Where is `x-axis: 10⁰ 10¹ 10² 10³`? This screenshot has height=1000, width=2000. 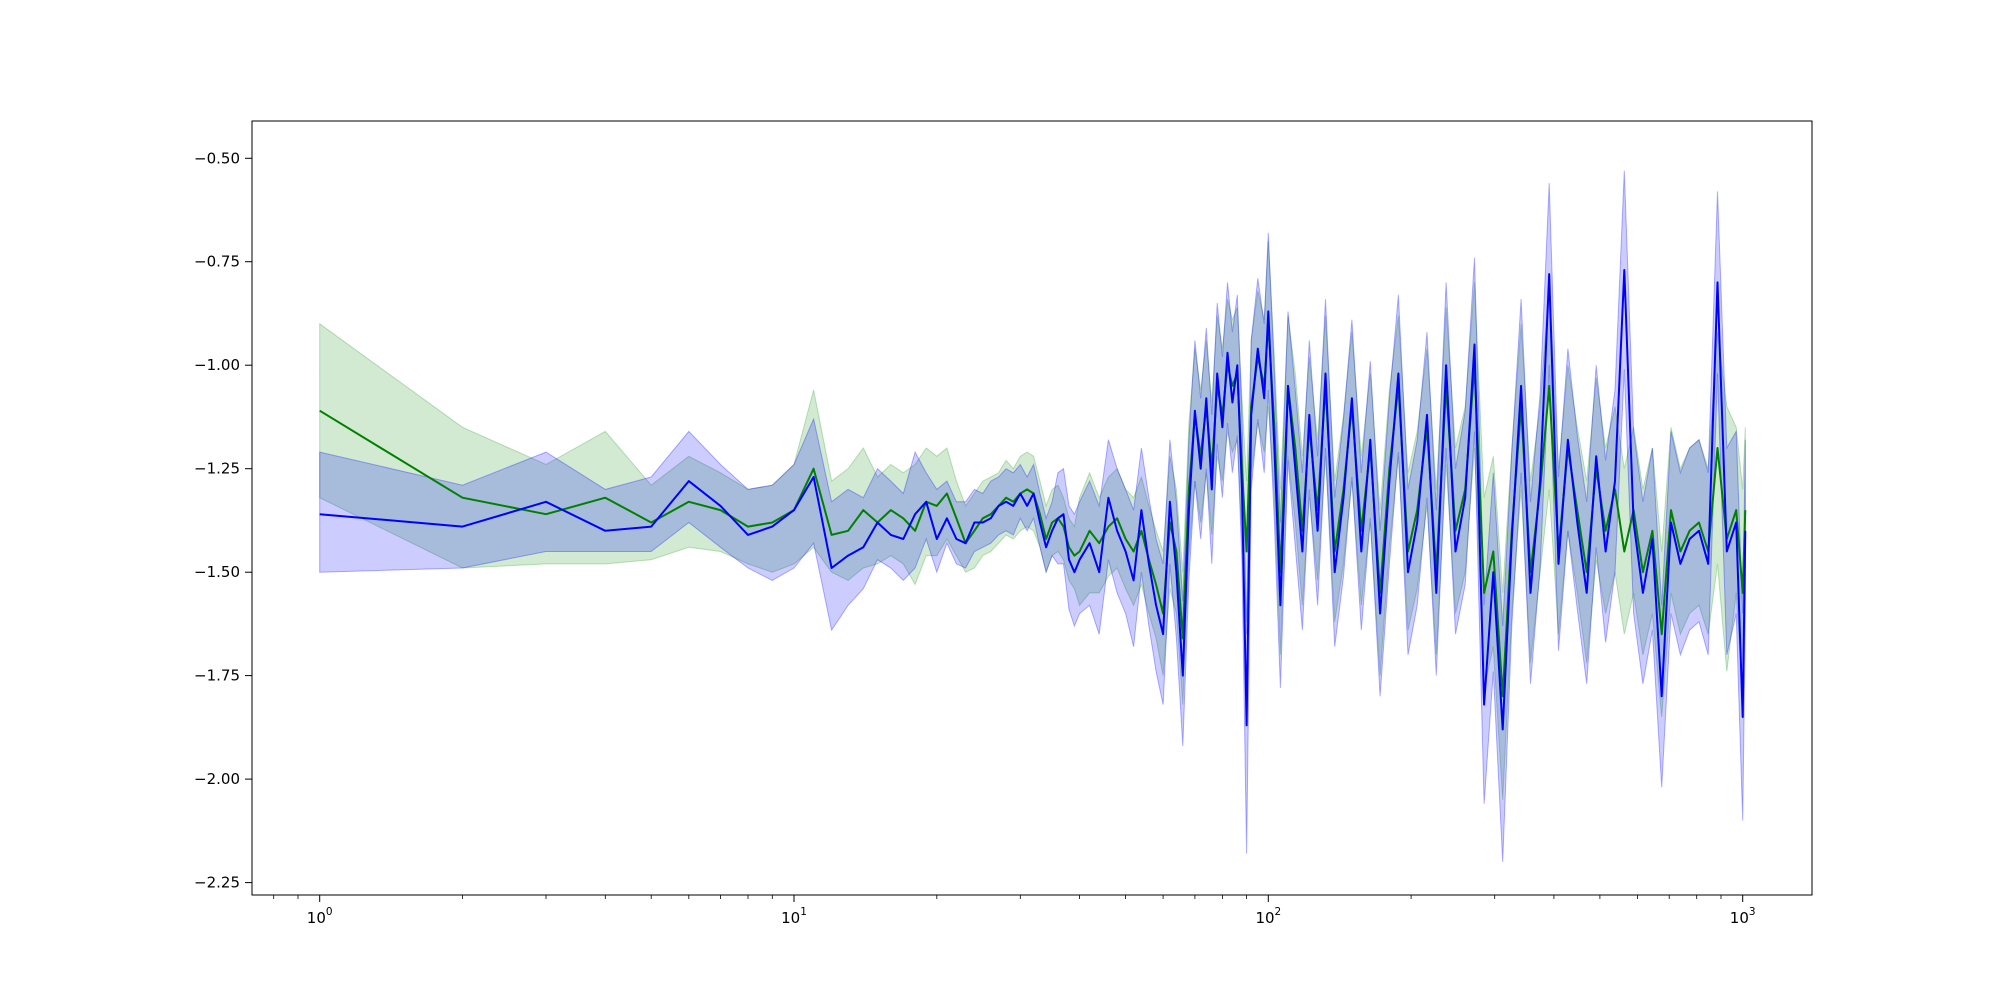 x-axis: 10⁰ 10¹ 10² 10³ is located at coordinates (1014, 911).